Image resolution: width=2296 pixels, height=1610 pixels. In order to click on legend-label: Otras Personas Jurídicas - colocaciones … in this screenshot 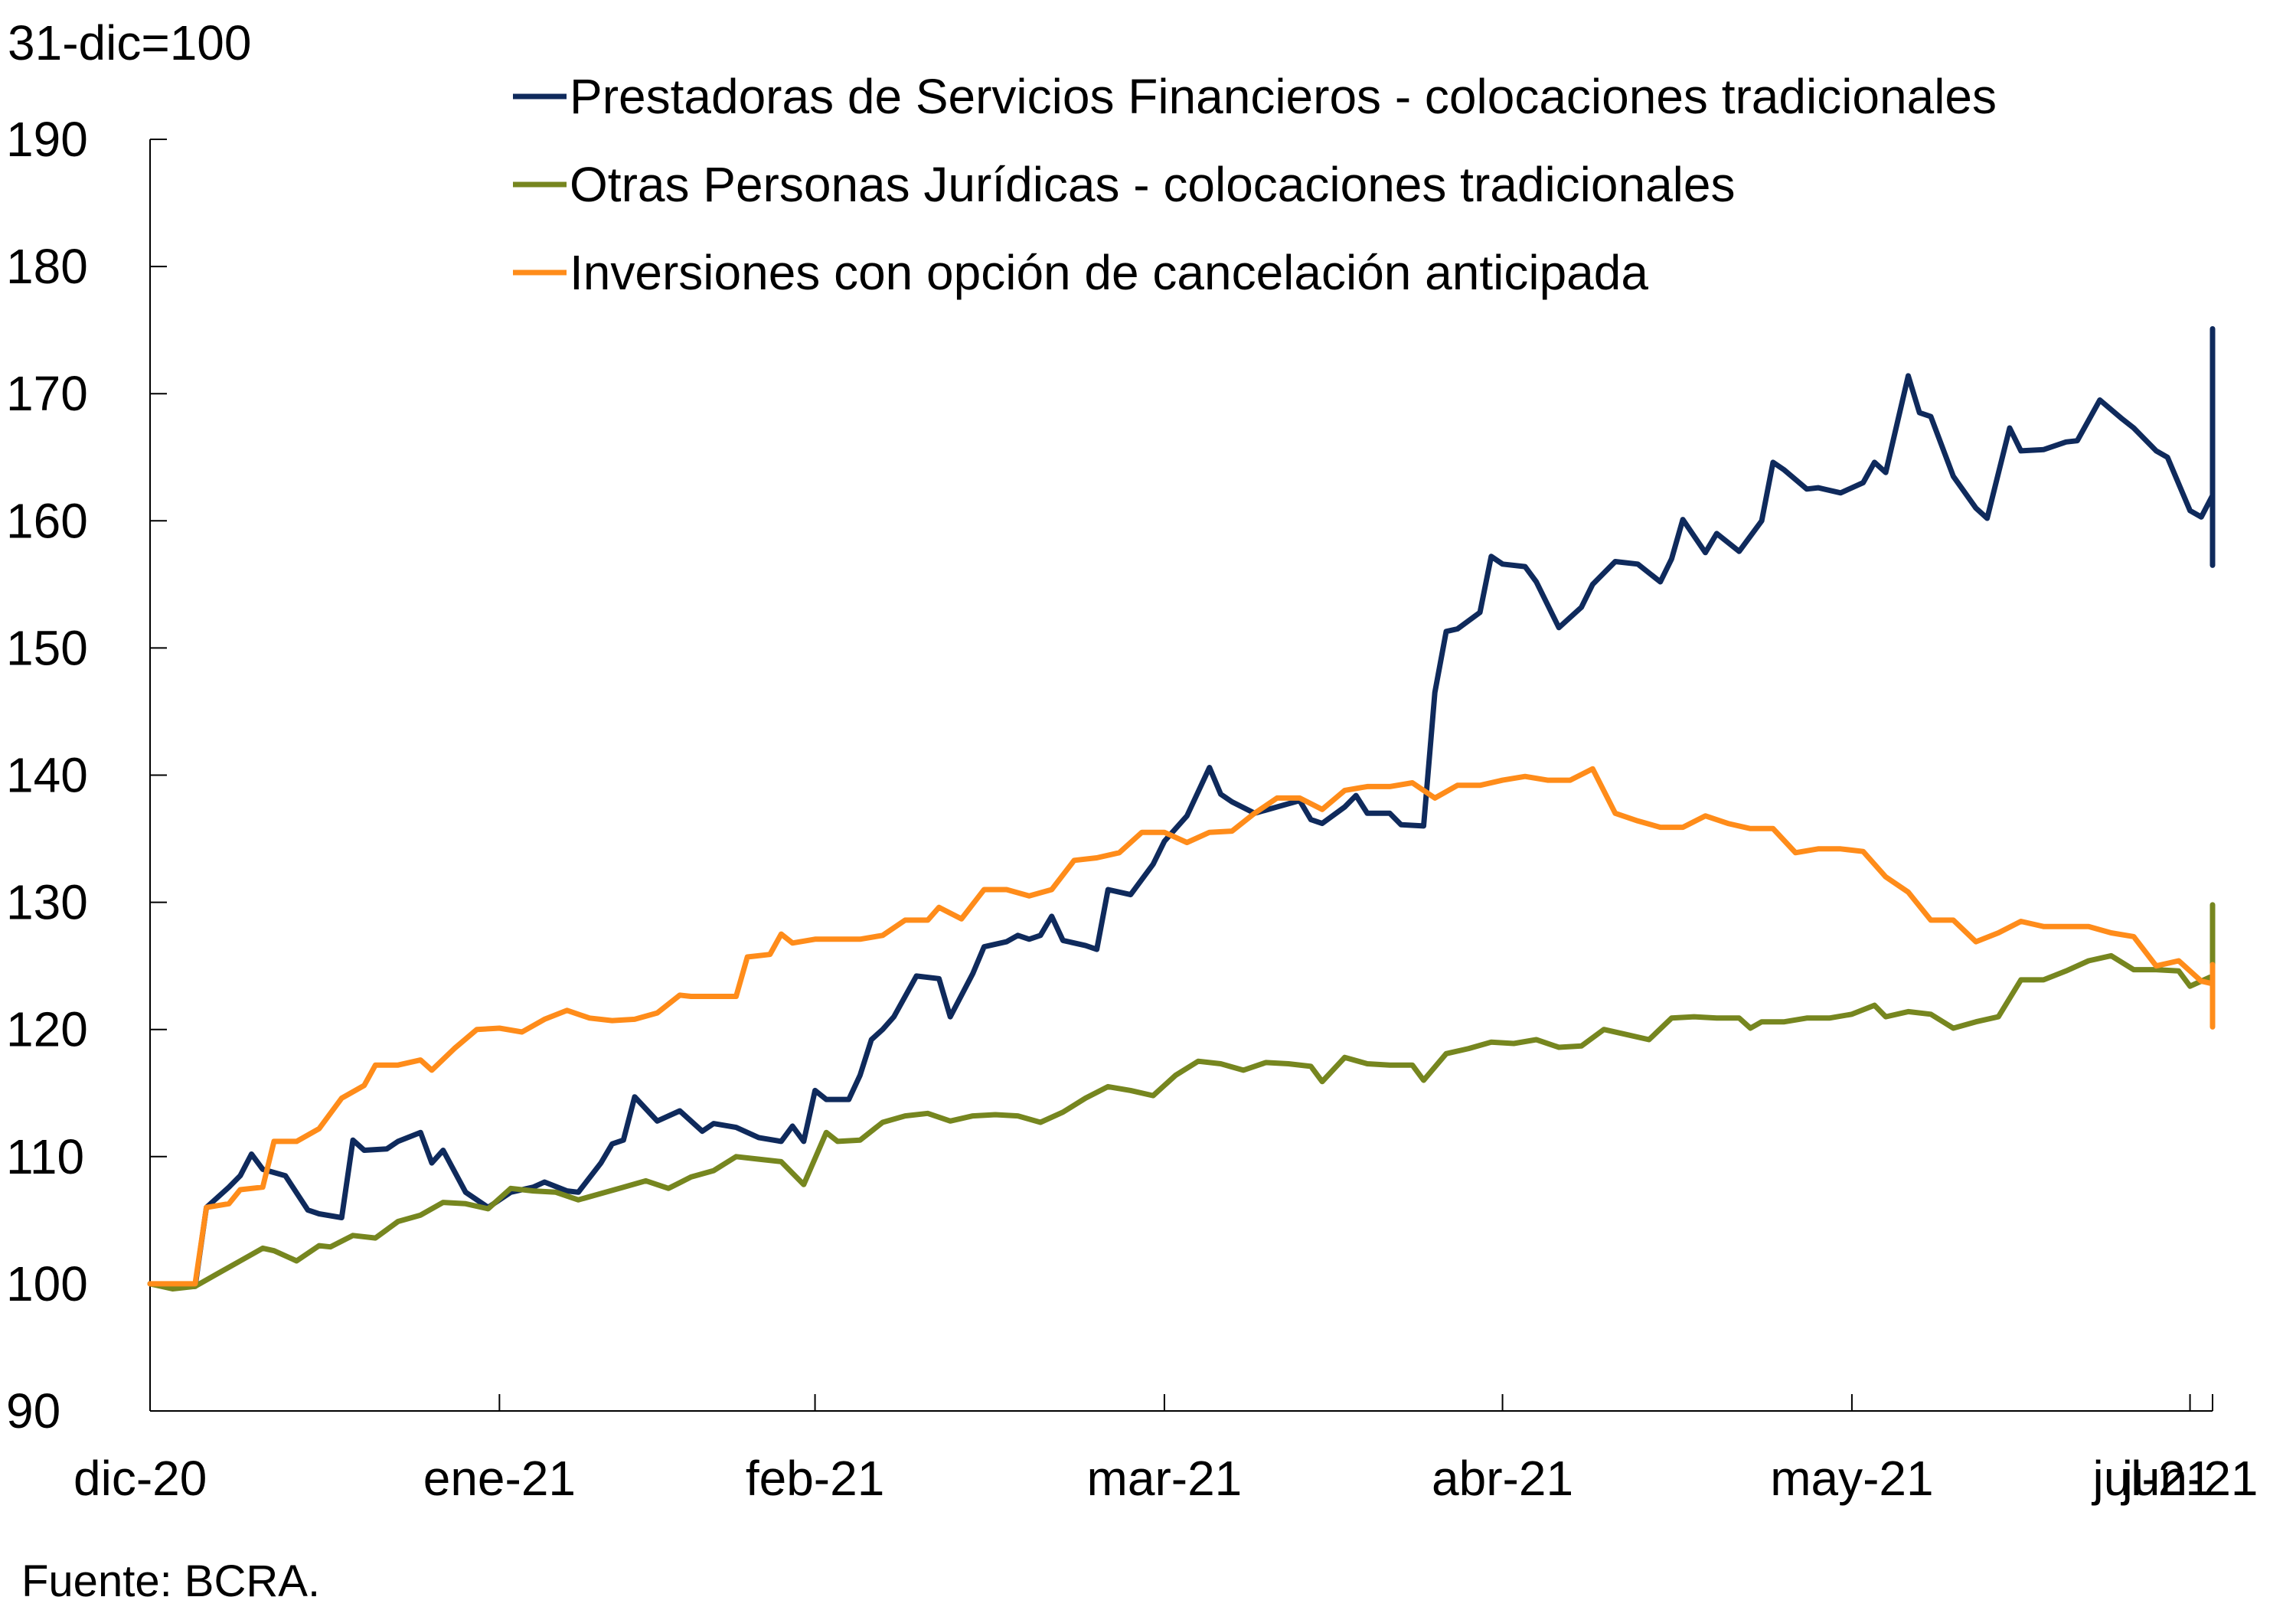, I will do `click(1152, 184)`.